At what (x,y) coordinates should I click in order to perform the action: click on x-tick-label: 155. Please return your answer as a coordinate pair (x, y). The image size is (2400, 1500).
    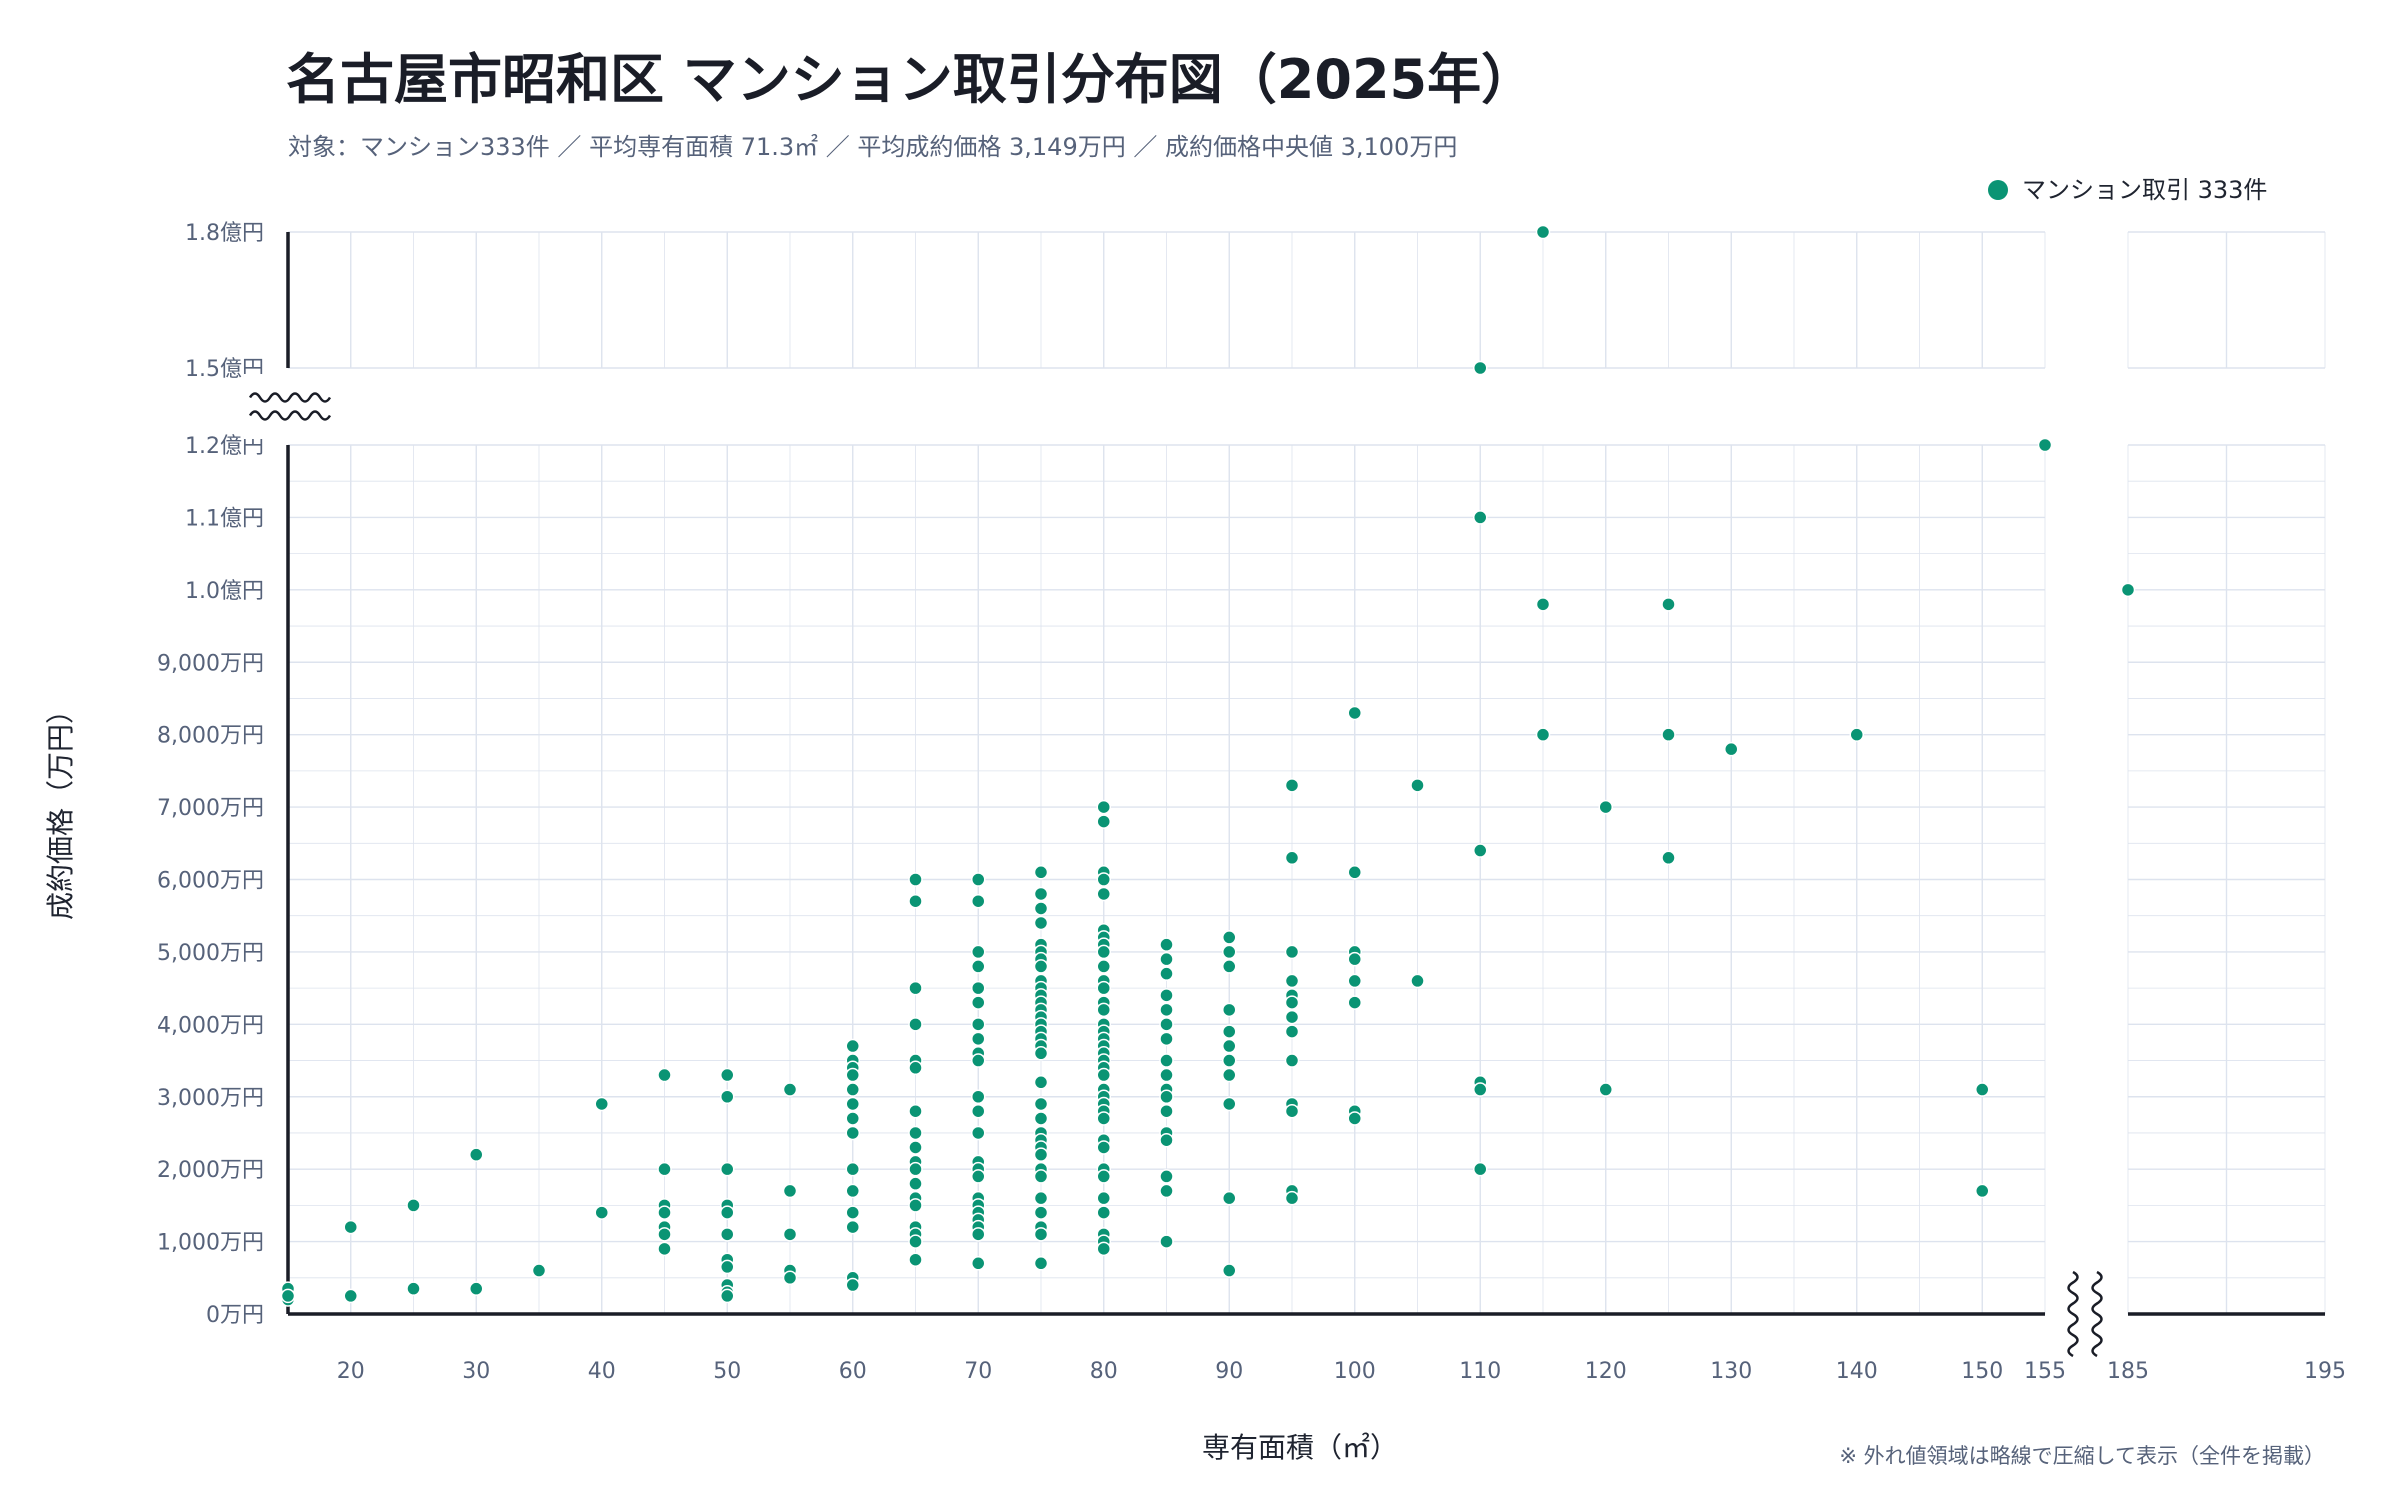
    Looking at the image, I should click on (2045, 1371).